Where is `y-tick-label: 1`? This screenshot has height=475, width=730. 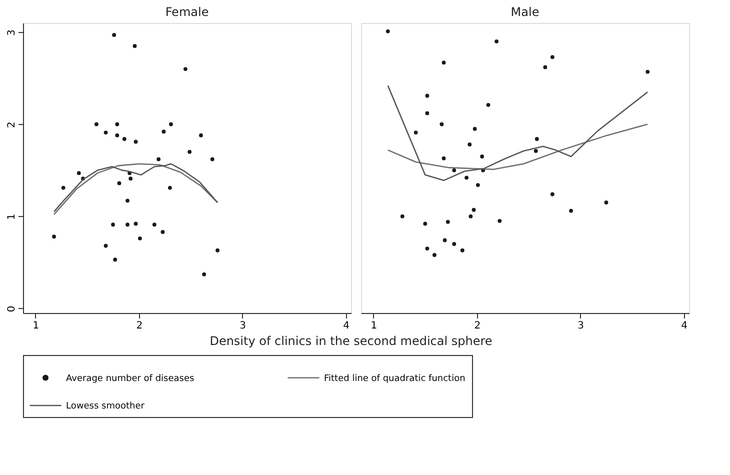 y-tick-label: 1 is located at coordinates (12, 217).